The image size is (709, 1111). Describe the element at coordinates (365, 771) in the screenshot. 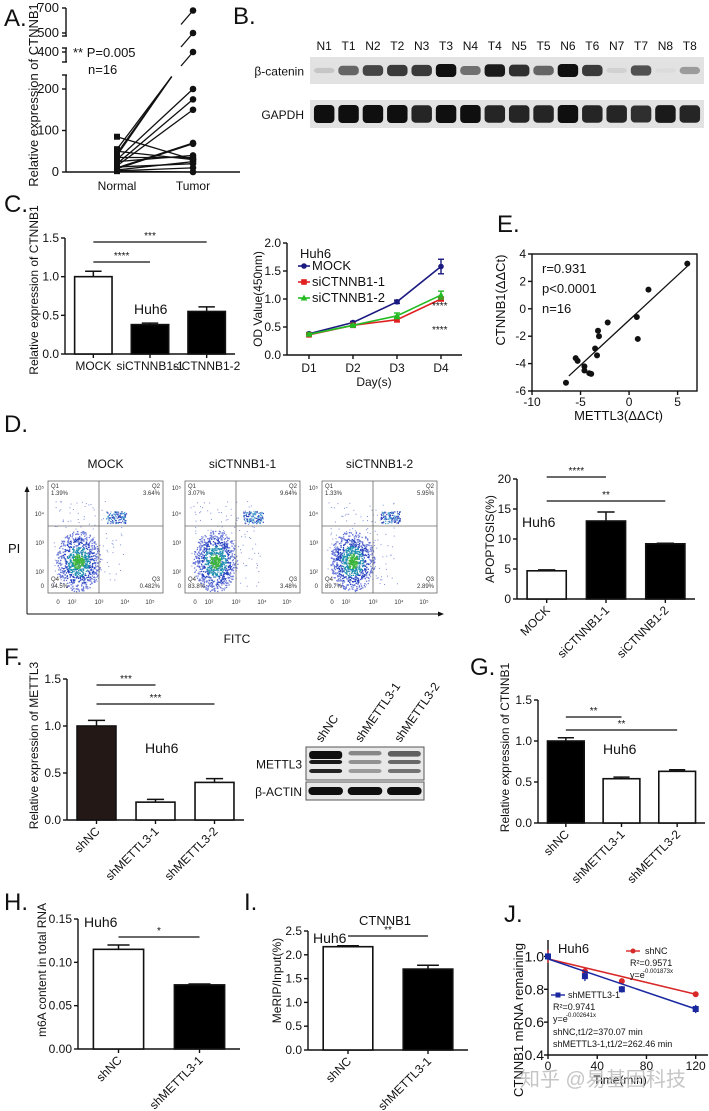

I see `blot-band` at that location.